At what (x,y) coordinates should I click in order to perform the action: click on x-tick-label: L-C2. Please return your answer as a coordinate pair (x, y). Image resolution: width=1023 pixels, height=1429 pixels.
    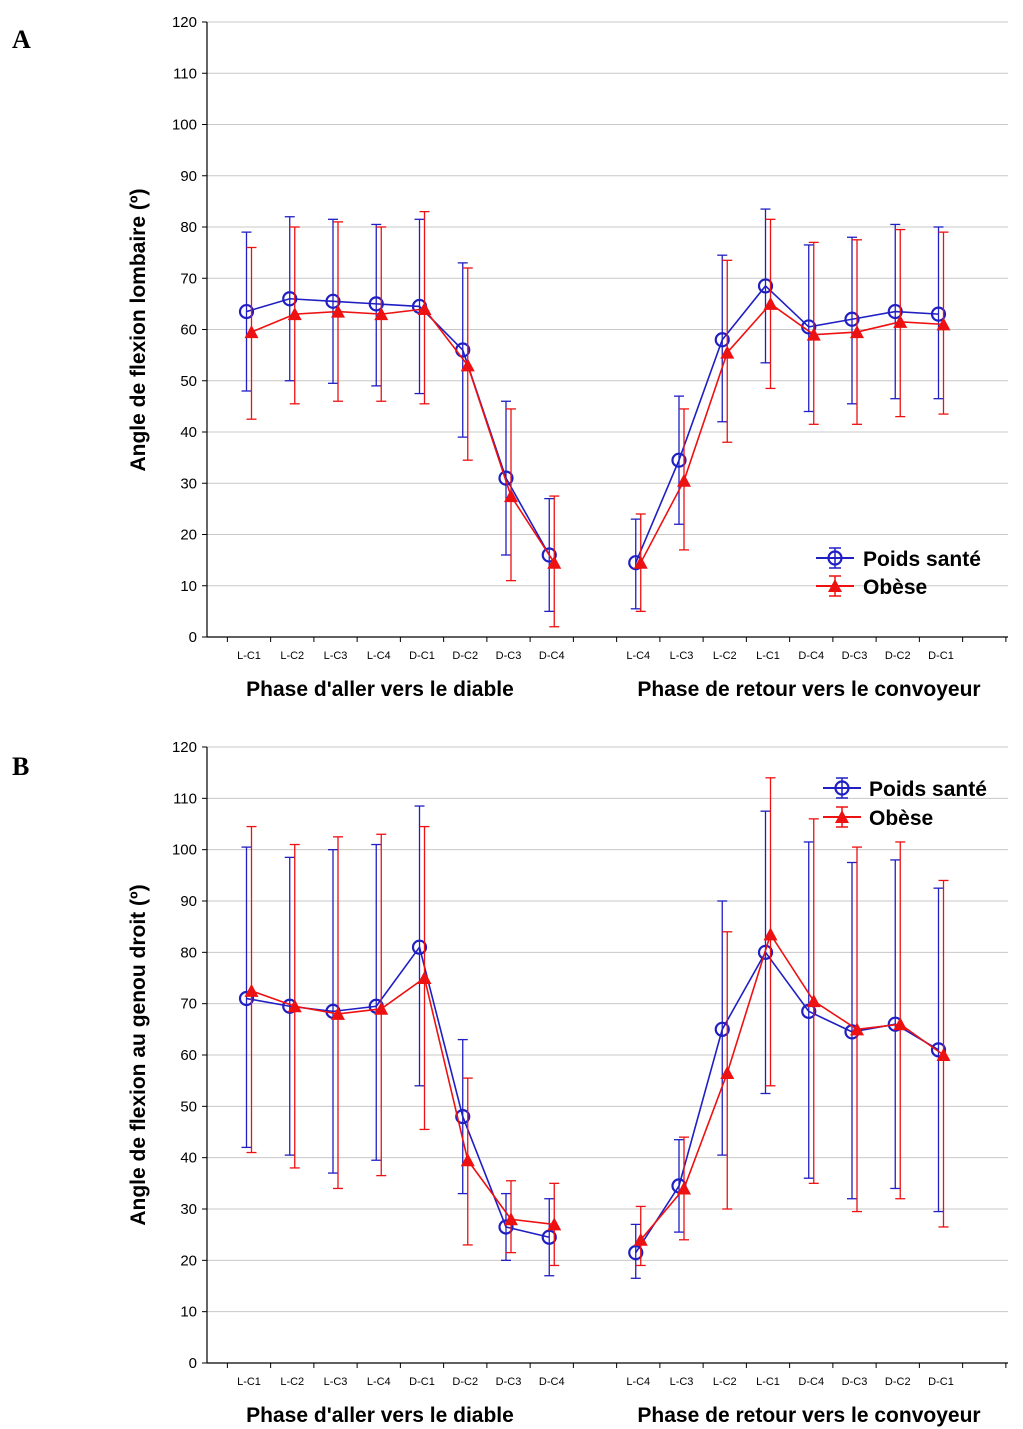
    Looking at the image, I should click on (292, 1382).